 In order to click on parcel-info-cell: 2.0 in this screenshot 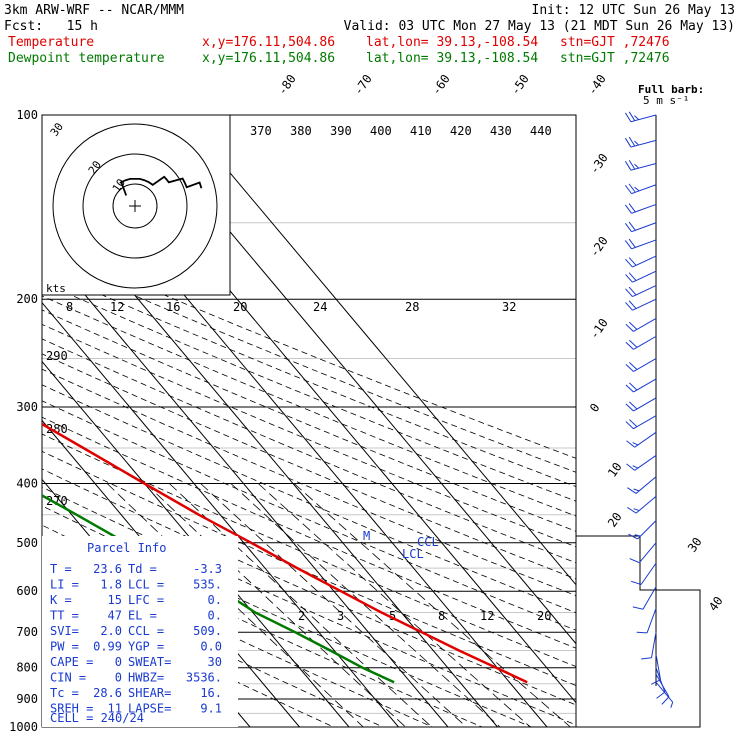, I will do `click(111, 631)`.